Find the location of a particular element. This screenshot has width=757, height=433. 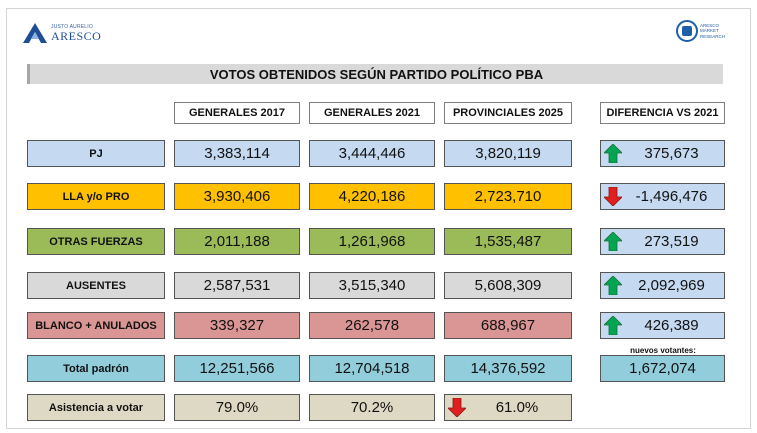

ausentes-diff: 2,092,969 is located at coordinates (662, 285).